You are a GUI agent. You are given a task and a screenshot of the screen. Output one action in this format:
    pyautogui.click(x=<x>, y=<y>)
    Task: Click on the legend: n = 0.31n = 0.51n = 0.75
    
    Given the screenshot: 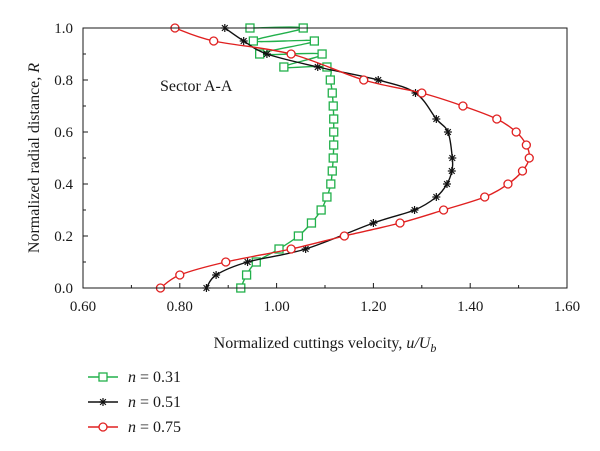 What is the action you would take?
    pyautogui.click(x=134, y=402)
    